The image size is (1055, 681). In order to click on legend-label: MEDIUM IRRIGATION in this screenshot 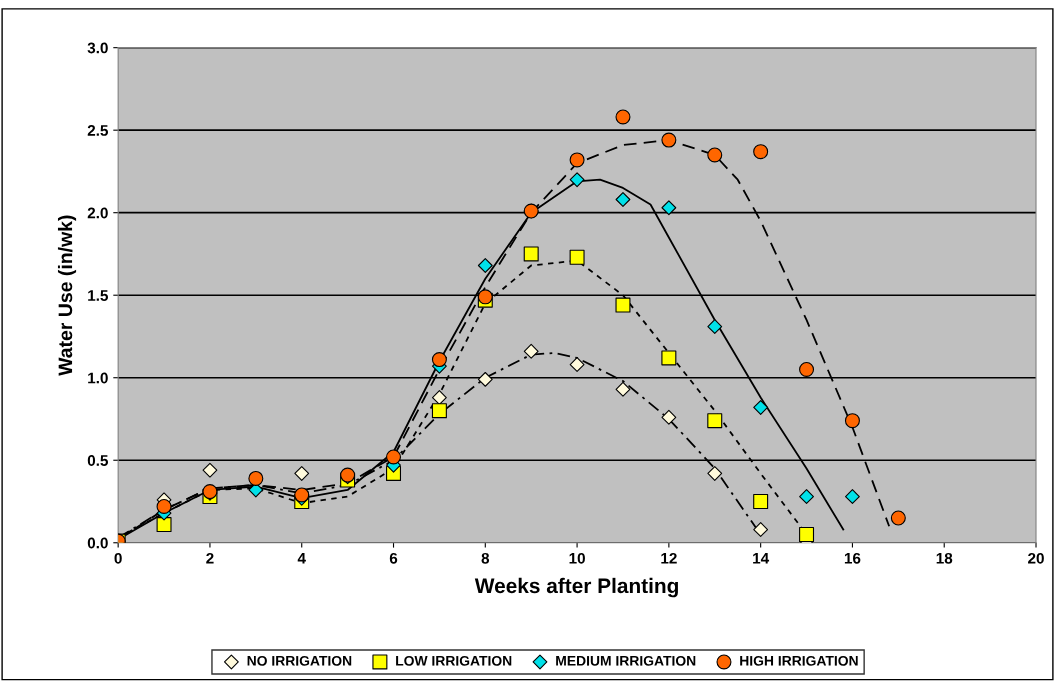, I will do `click(626, 660)`.